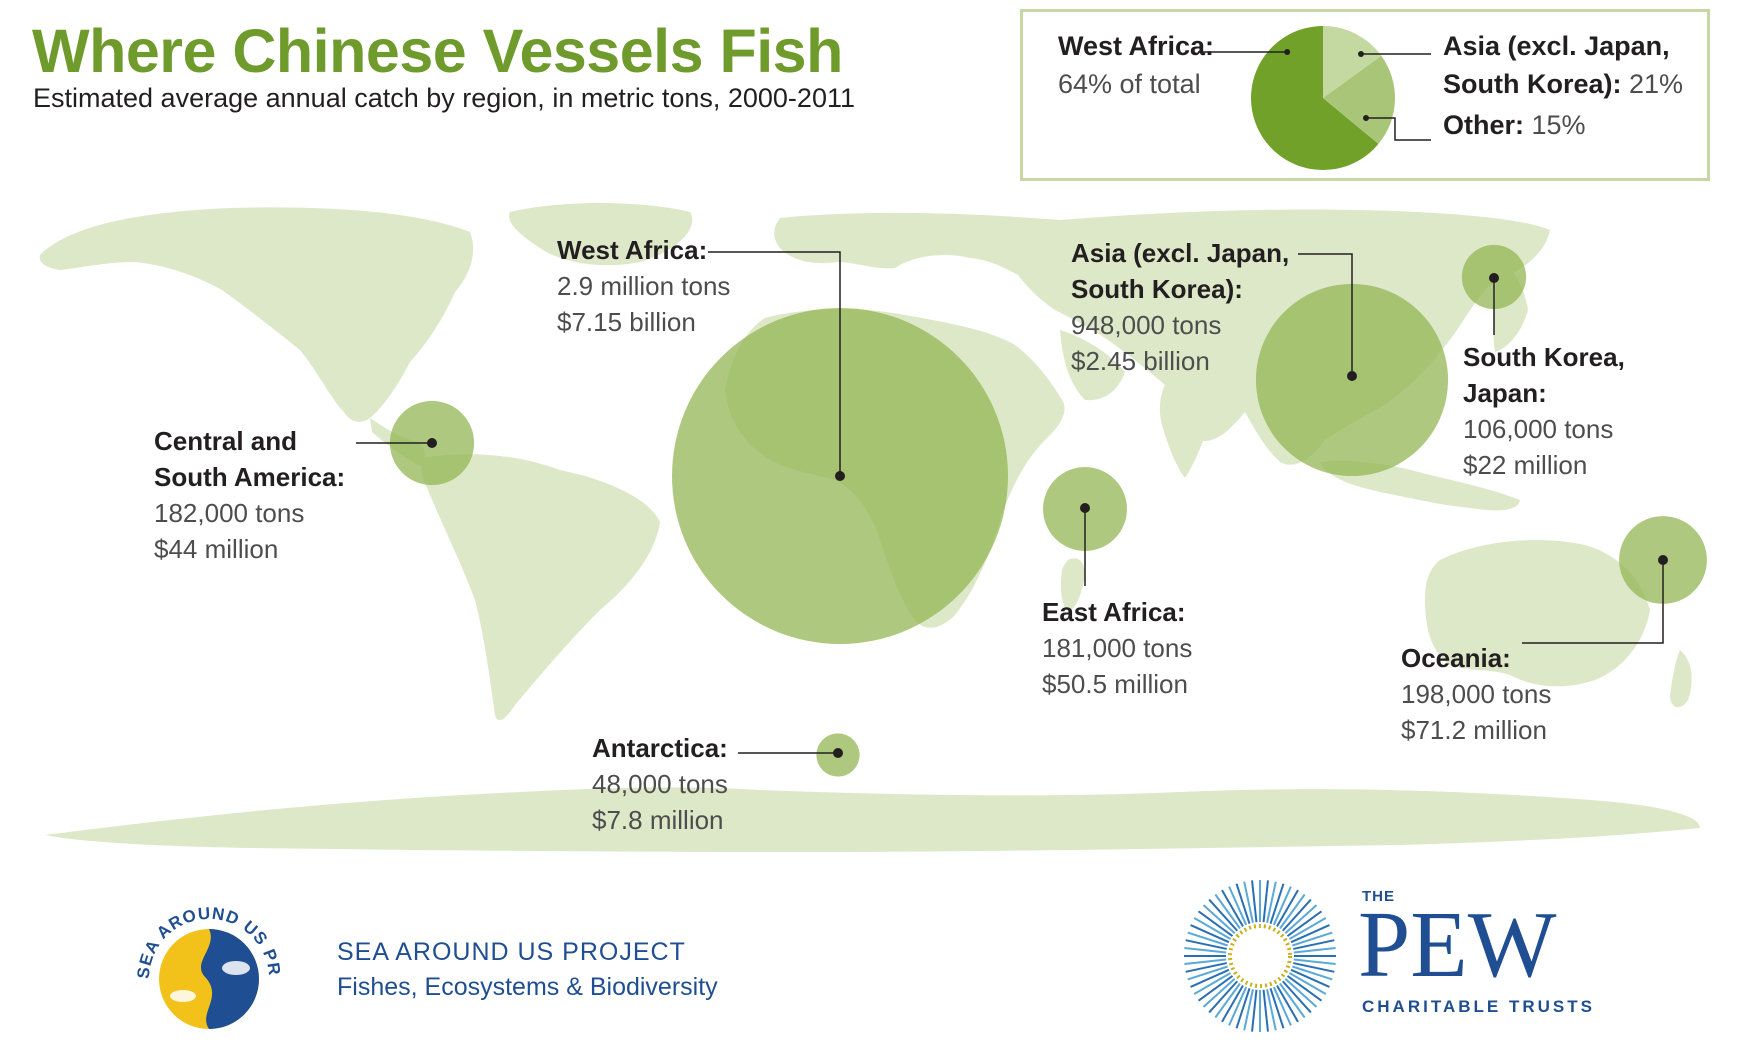 The width and height of the screenshot is (1742, 1058). Describe the element at coordinates (1558, 125) in the screenshot. I see `pie-label-other-value: 15%` at that location.